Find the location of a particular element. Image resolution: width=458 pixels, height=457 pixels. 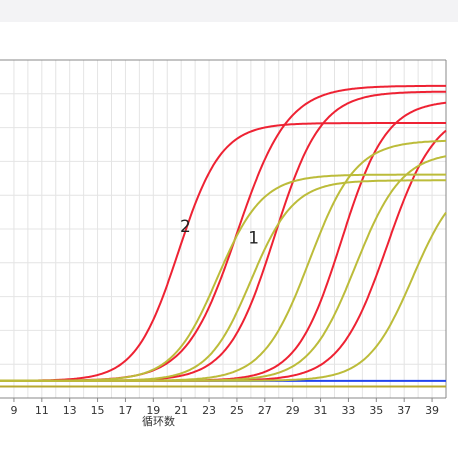

x-tick-label: 33 is located at coordinates (348, 410).